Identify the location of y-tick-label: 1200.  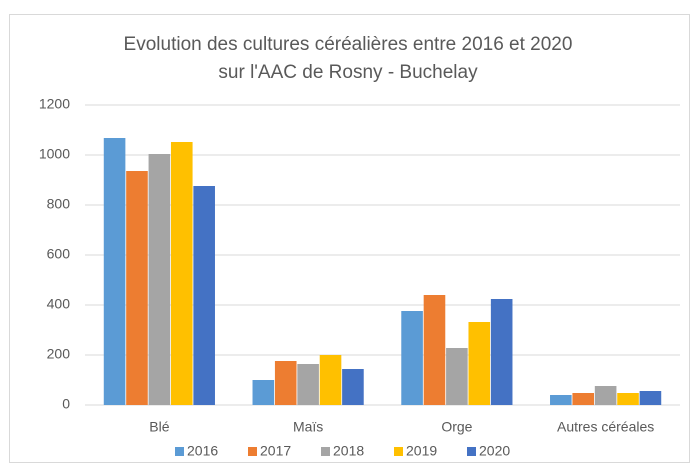
(54, 104).